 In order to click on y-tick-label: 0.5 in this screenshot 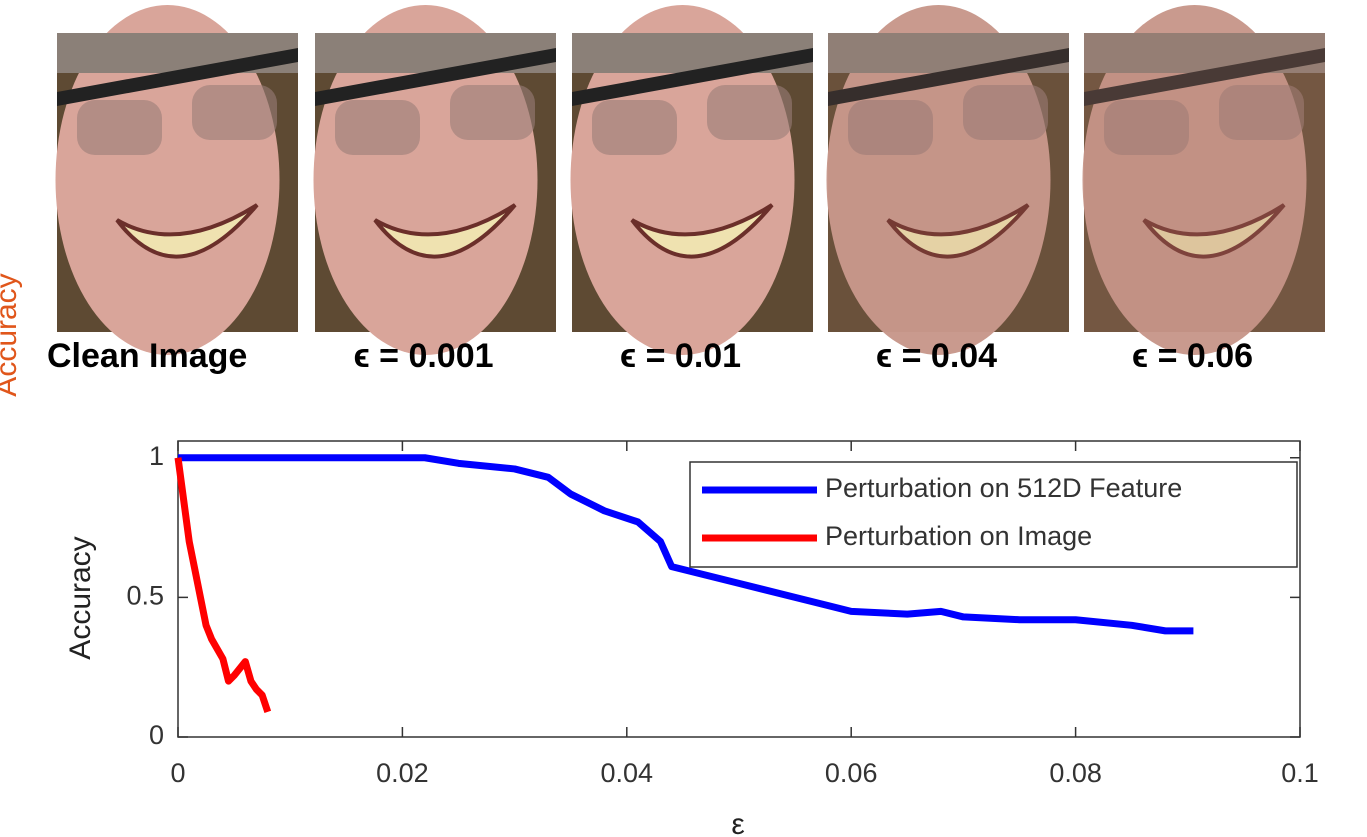, I will do `click(145, 596)`.